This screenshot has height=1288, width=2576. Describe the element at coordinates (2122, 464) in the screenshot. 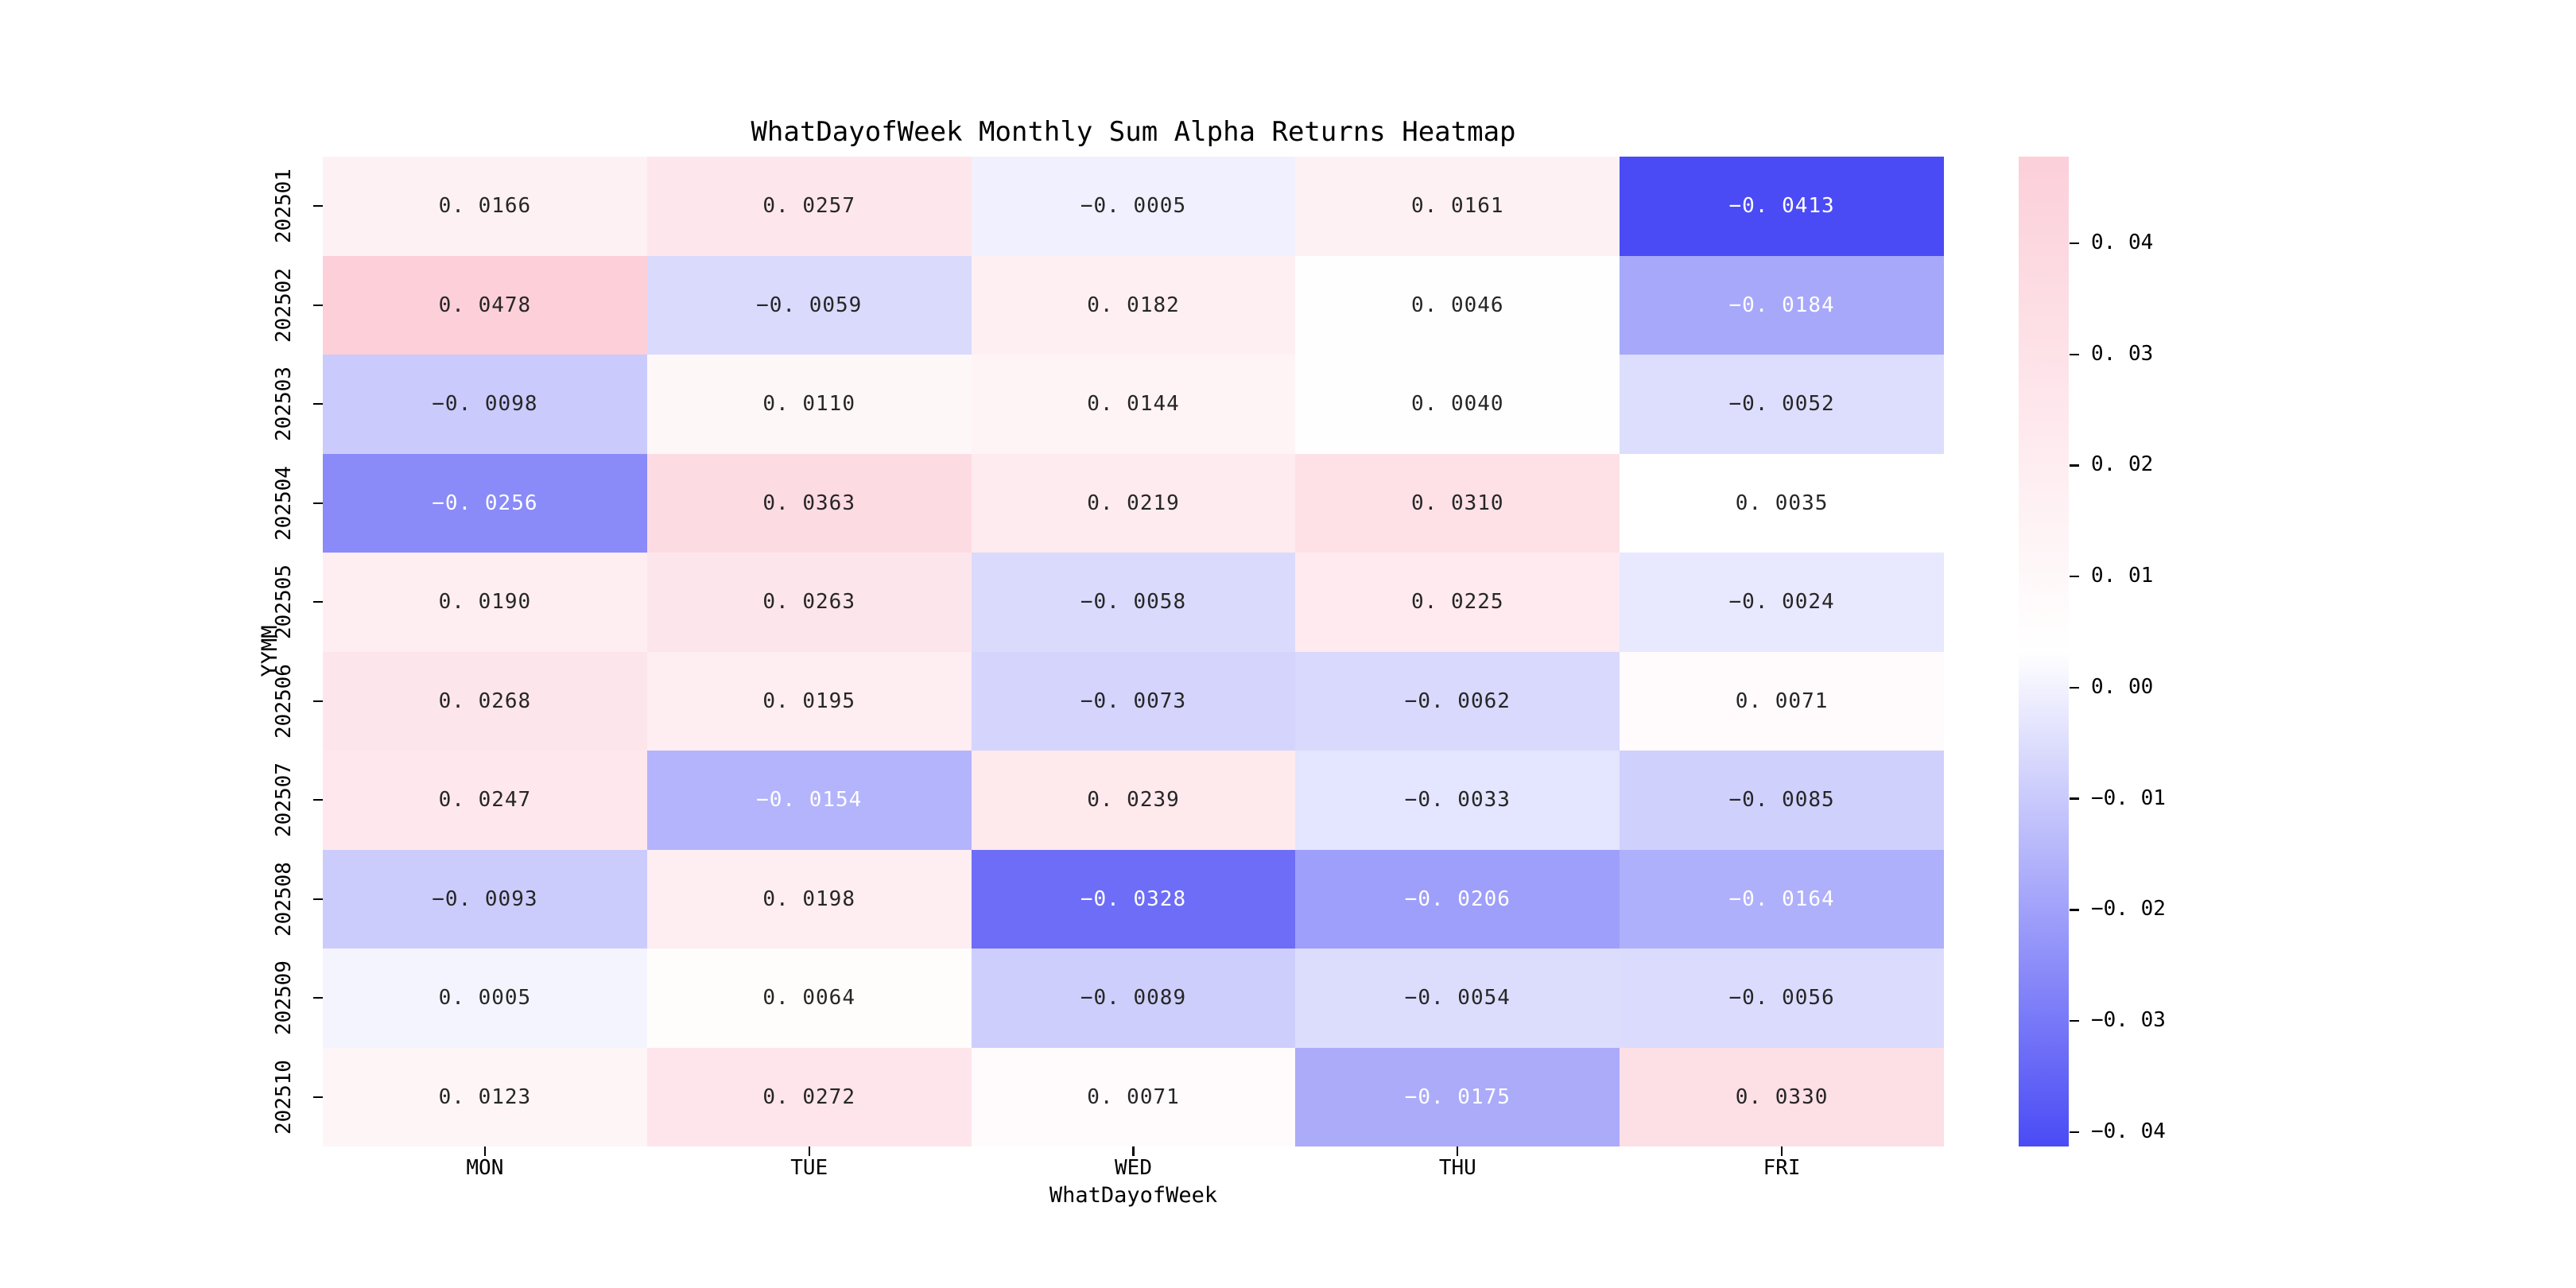

I see `colorbar-tick-label: 0. 02` at that location.